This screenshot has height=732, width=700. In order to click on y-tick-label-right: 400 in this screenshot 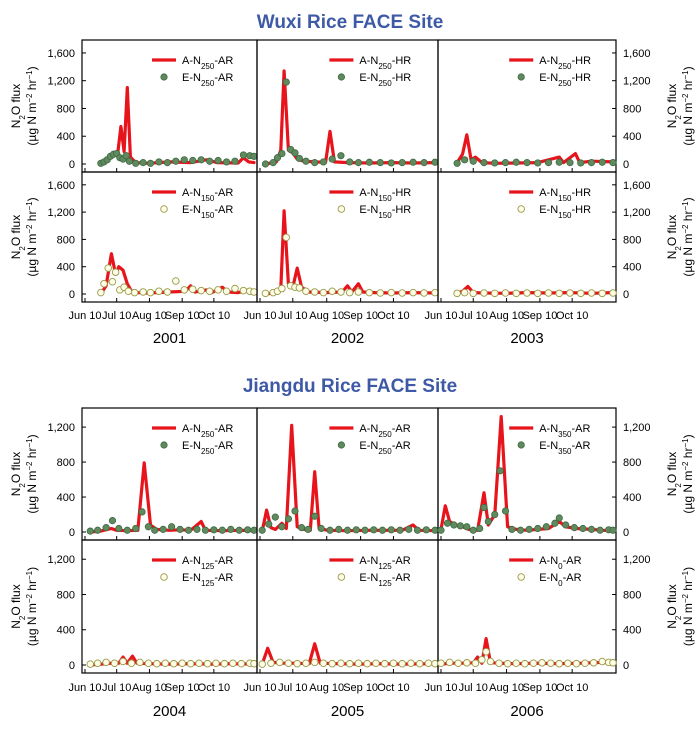, I will do `click(632, 268)`.